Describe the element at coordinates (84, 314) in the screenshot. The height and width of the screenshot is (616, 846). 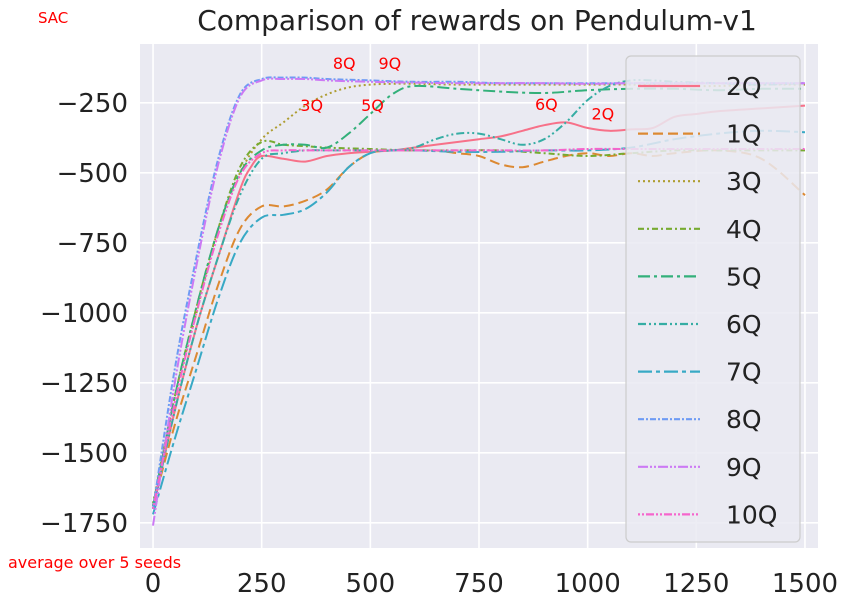
I see `y-tick-label: −1000` at that location.